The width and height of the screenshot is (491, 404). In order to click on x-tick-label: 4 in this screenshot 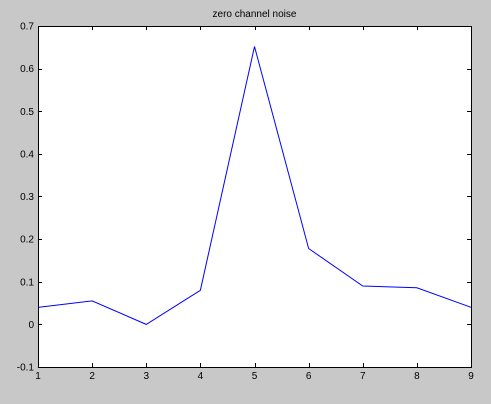, I will do `click(201, 376)`.